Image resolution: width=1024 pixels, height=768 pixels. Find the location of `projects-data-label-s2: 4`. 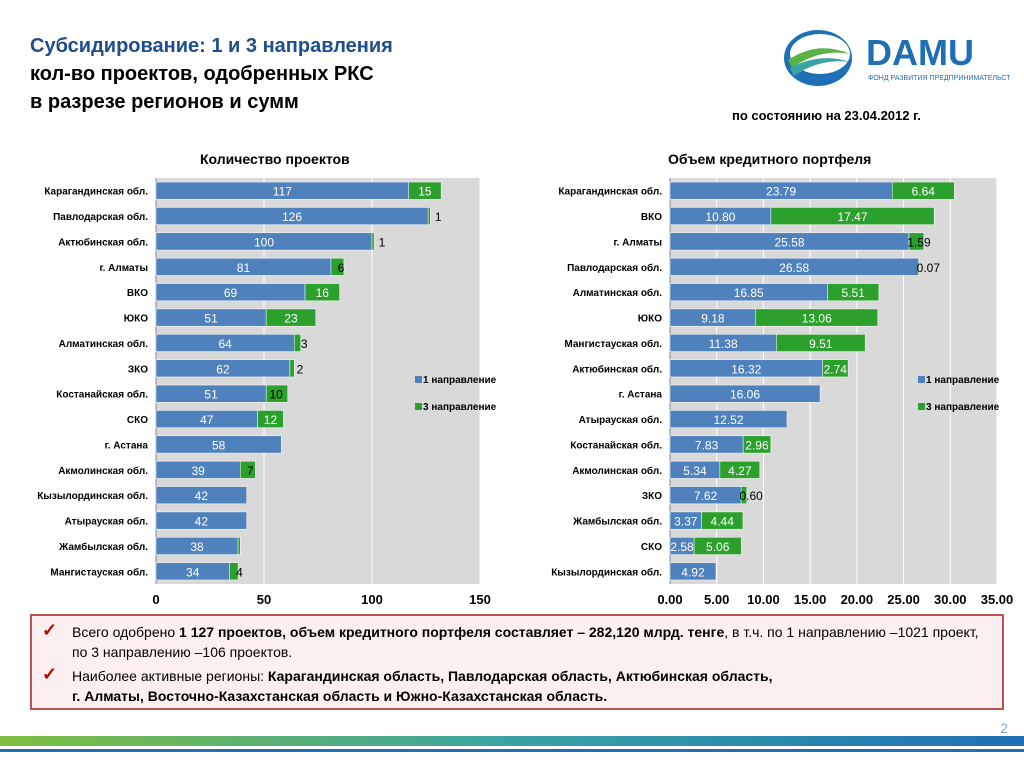

projects-data-label-s2: 4 is located at coordinates (239, 572).